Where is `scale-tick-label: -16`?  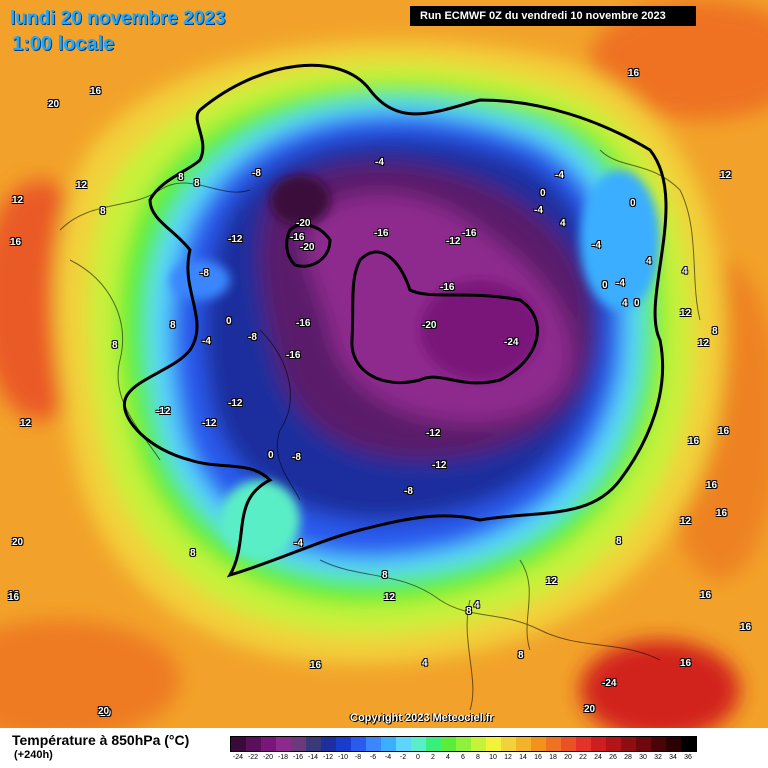
scale-tick-label: -16 is located at coordinates (298, 757).